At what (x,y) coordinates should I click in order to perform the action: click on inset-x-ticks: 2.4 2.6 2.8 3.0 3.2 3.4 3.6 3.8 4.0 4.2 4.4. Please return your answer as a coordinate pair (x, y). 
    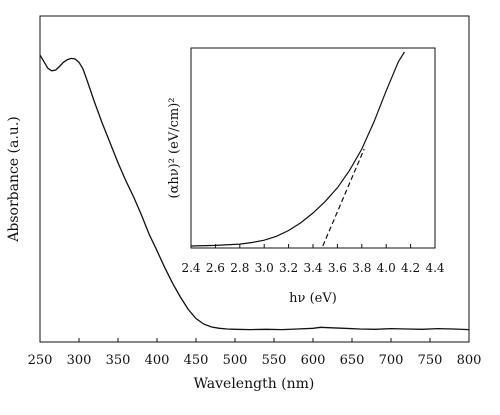
    Looking at the image, I should click on (313, 259).